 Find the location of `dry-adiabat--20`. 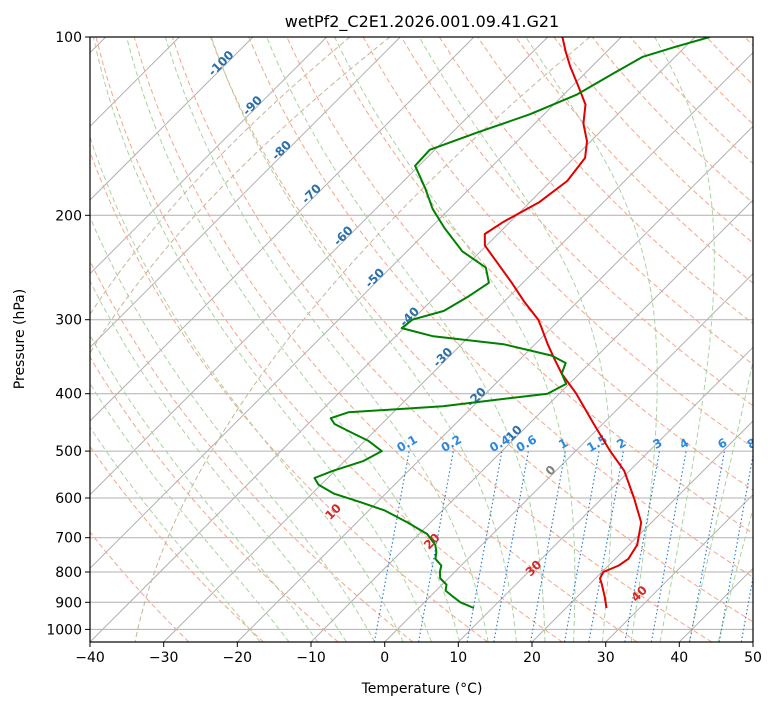

dry-adiabat--20 is located at coordinates (177, 543).